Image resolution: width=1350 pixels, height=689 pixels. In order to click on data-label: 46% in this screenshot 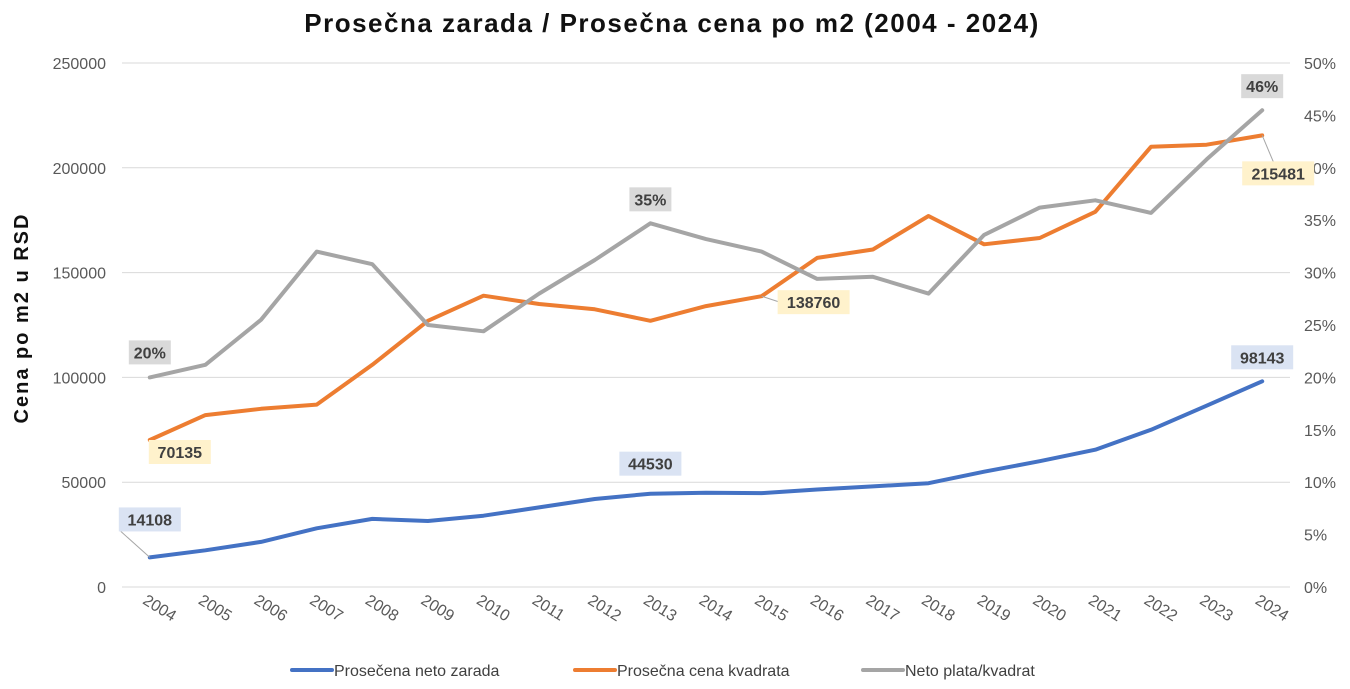, I will do `click(1262, 87)`.